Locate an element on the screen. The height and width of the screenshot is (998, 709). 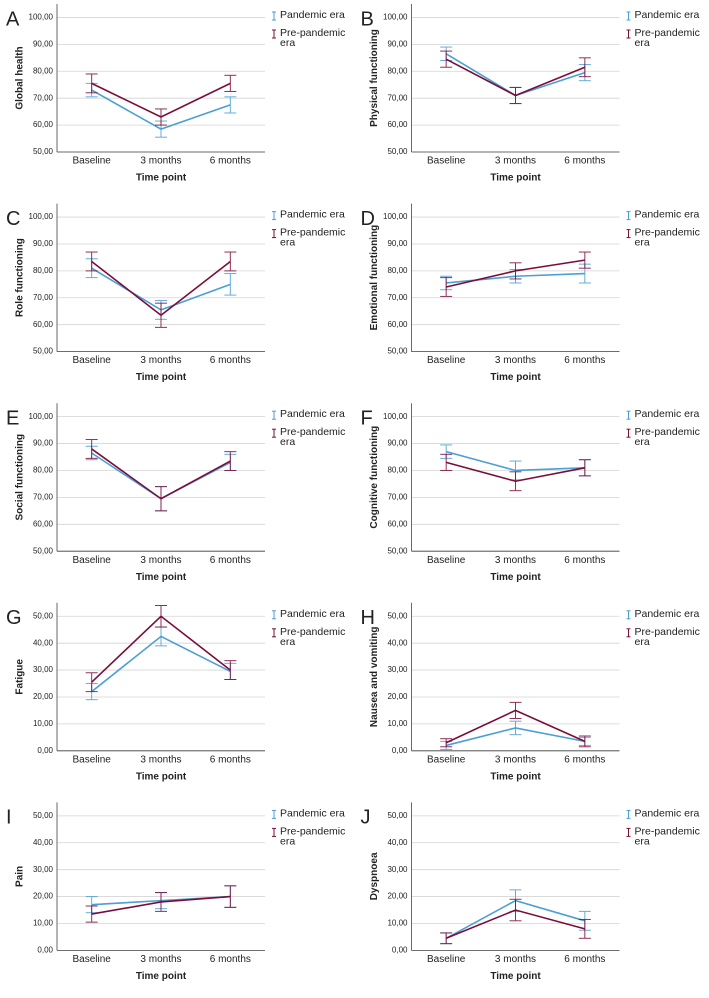
panel-letter: H is located at coordinates (368, 618).